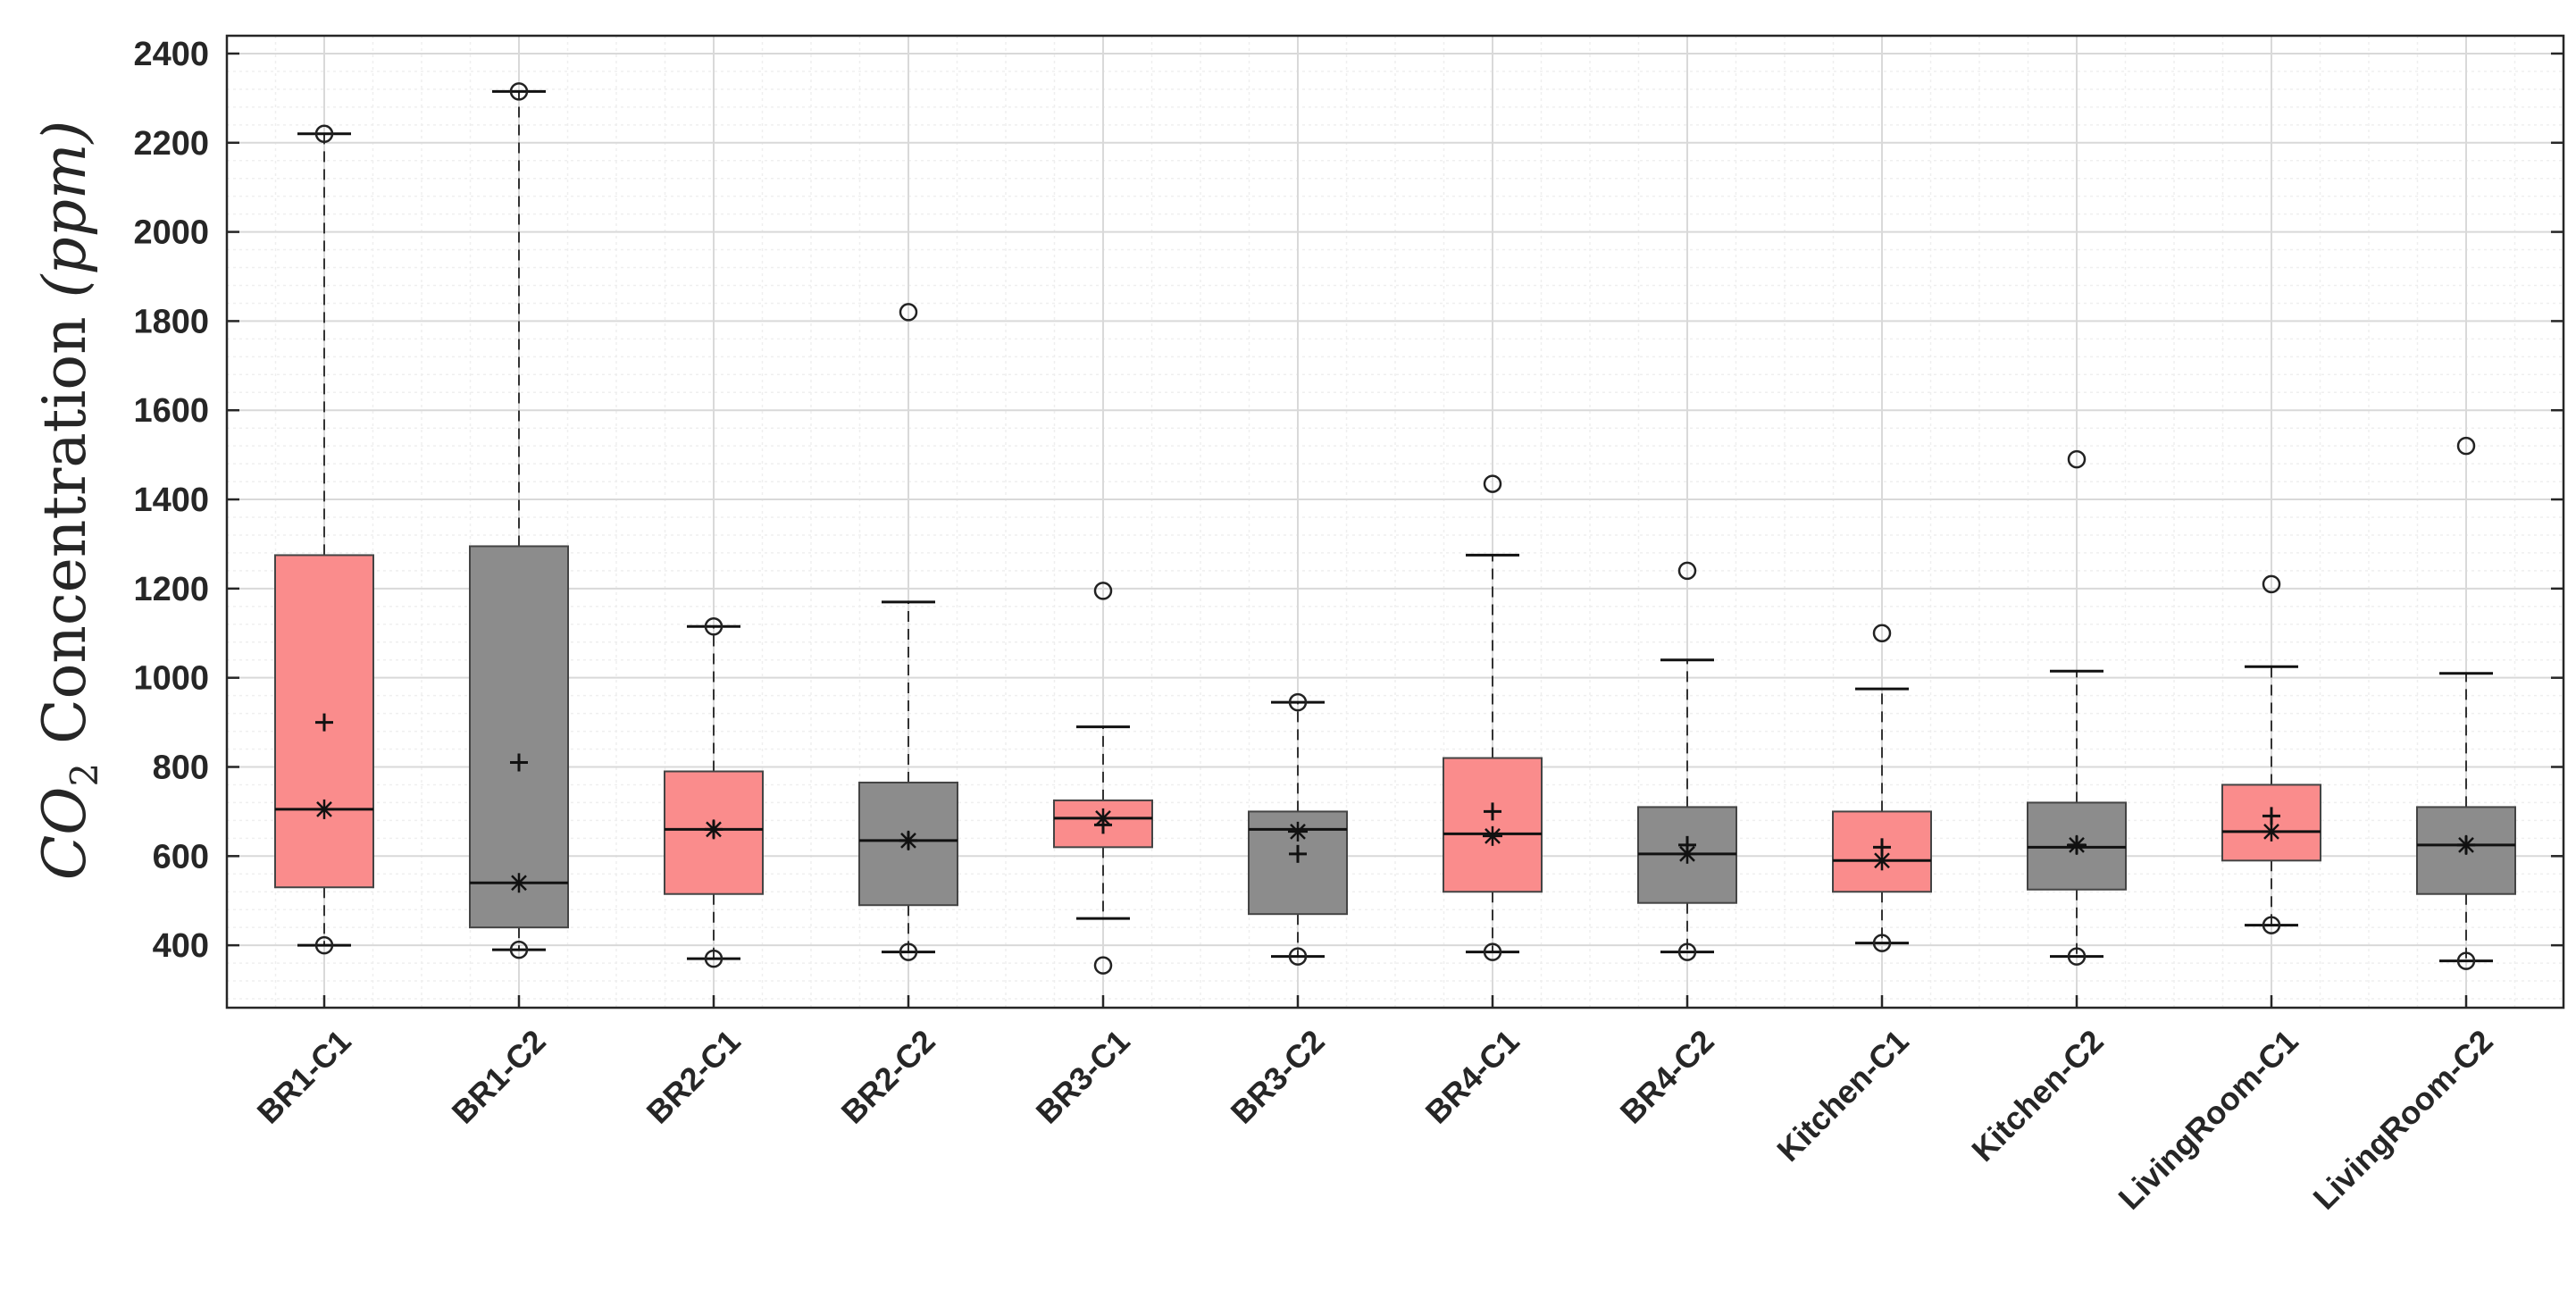  What do you see at coordinates (65, 834) in the screenshot?
I see `y-axis-label-co: CO` at bounding box center [65, 834].